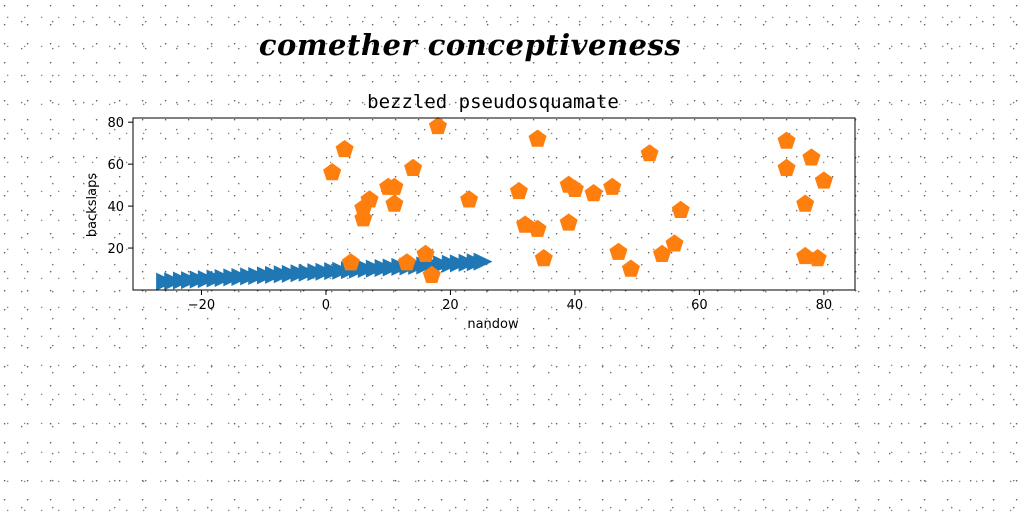 This screenshot has width=1024, height=512. What do you see at coordinates (450, 305) in the screenshot?
I see `x-tick-label: 20` at bounding box center [450, 305].